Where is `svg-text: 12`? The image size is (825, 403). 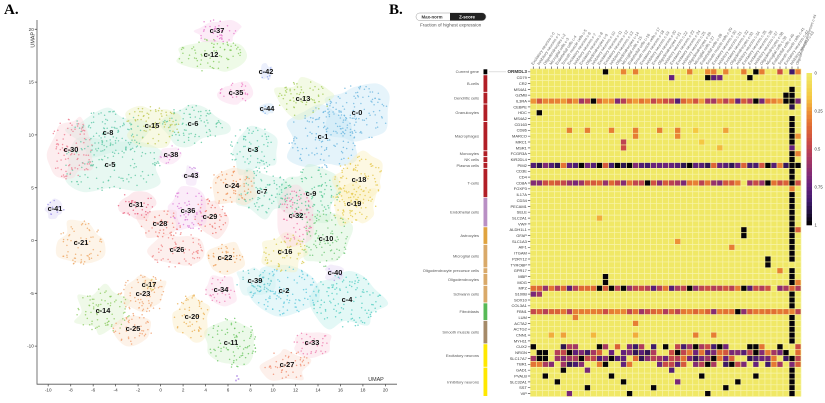
svg-text: 12 is located at coordinates (296, 389).